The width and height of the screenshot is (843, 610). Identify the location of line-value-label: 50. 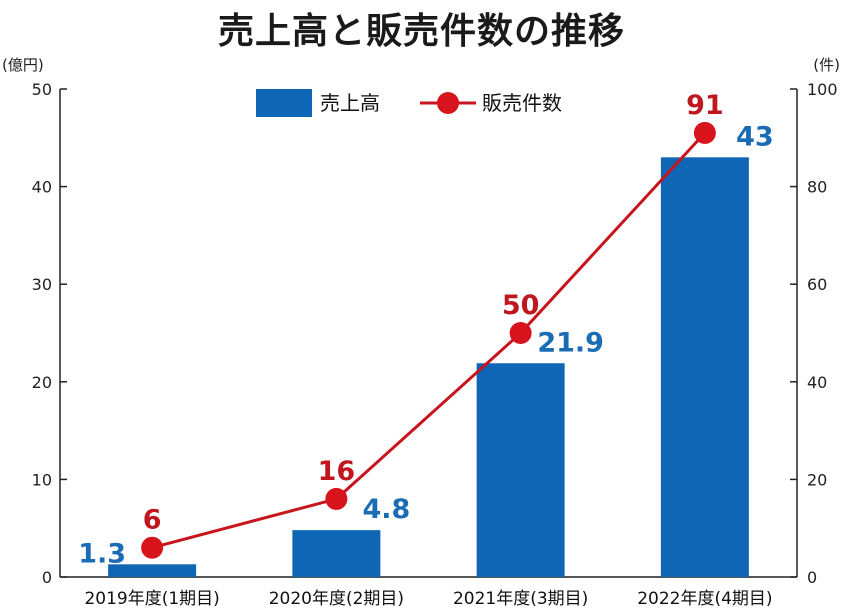
(521, 305).